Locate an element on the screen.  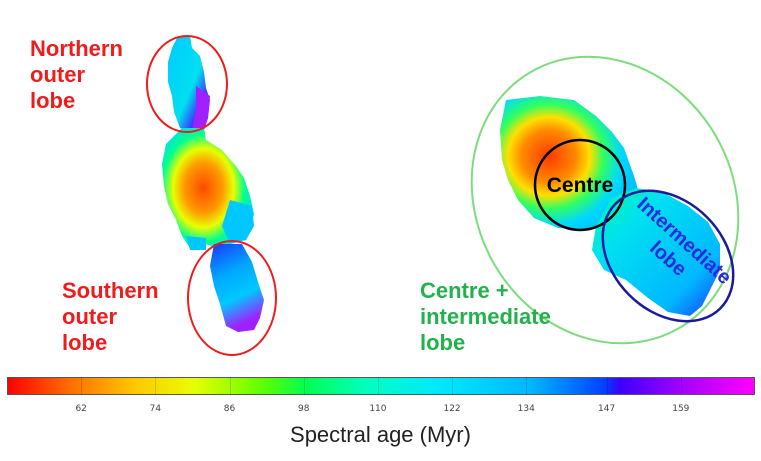
southern-outer-lobe-label: Southern outer lobe is located at coordinates (110, 316).